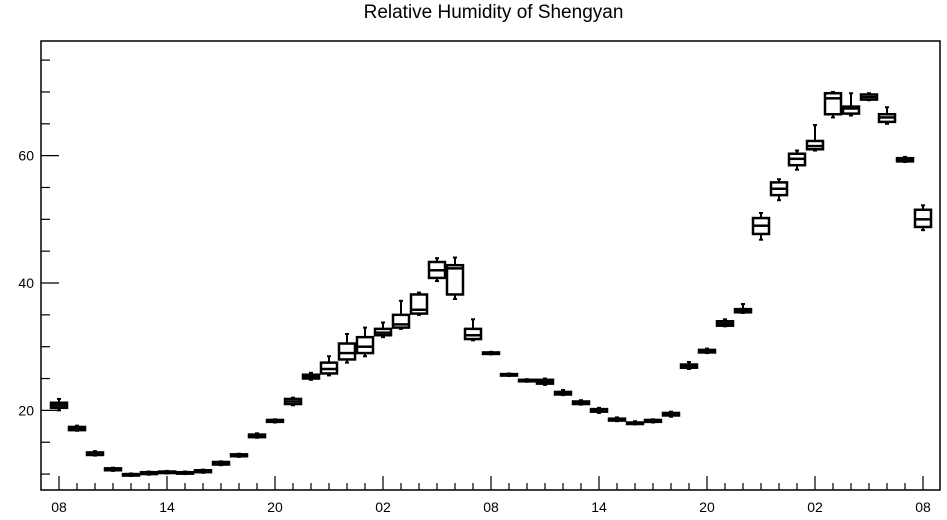 This screenshot has height=520, width=947. I want to click on y-axis: 20 40 60, so click(38, 267).